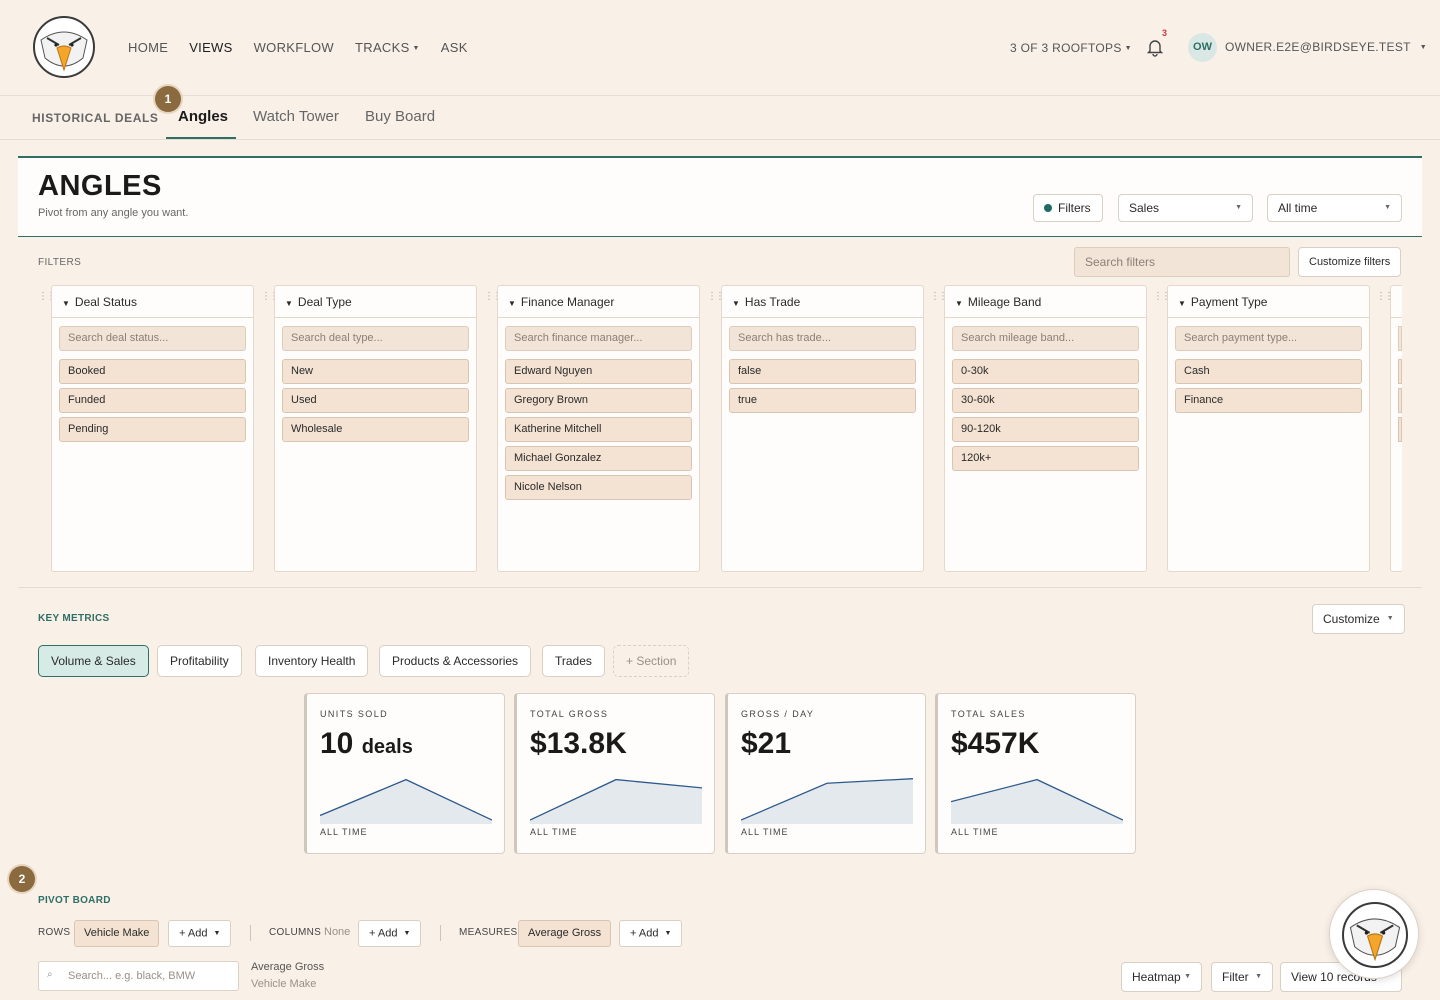 The image size is (1440, 1000). What do you see at coordinates (1068, 208) in the screenshot?
I see `filters-button: Filters` at bounding box center [1068, 208].